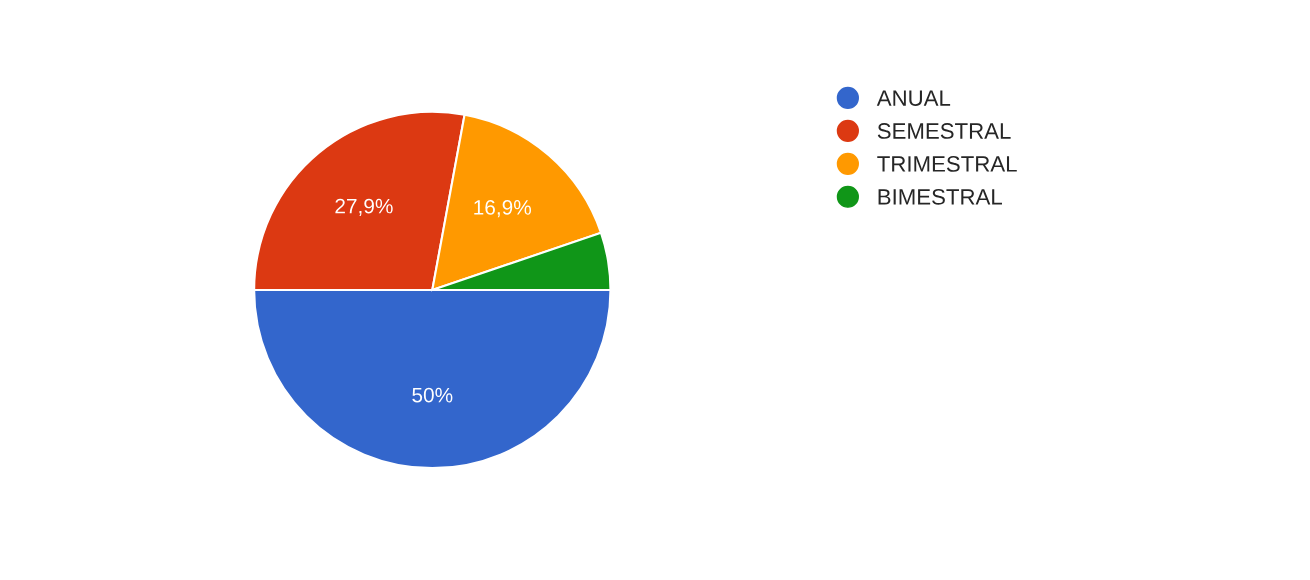 The image size is (1310, 580). Describe the element at coordinates (944, 131) in the screenshot. I see `legend-label: SEMESTRAL` at that location.